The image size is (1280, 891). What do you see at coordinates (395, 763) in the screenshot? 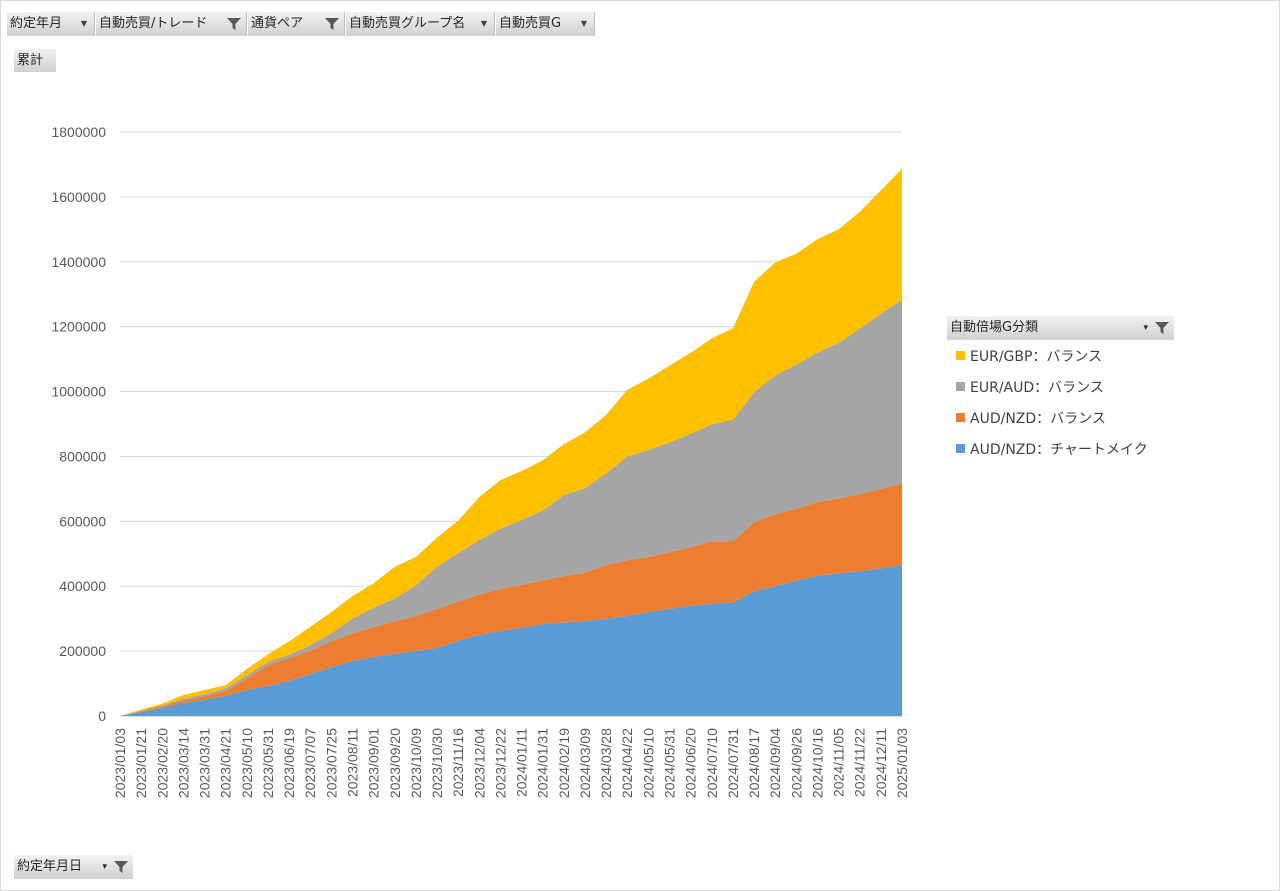
I see `x-tick-label: 2023/09/20` at bounding box center [395, 763].